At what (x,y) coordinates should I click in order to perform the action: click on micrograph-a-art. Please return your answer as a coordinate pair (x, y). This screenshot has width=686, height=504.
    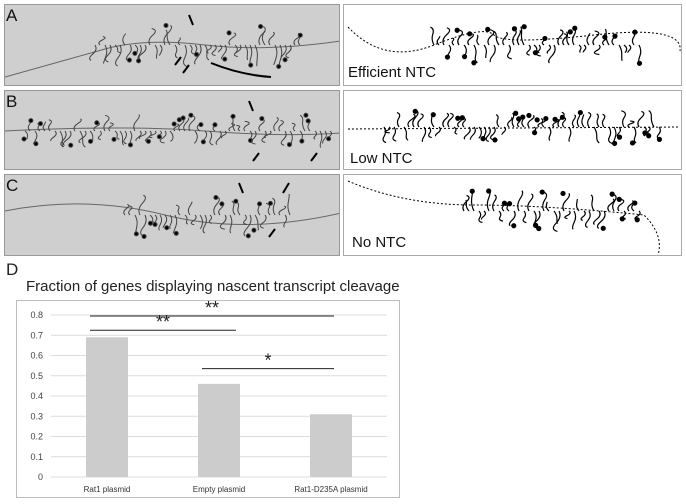
    Looking at the image, I should click on (172, 46).